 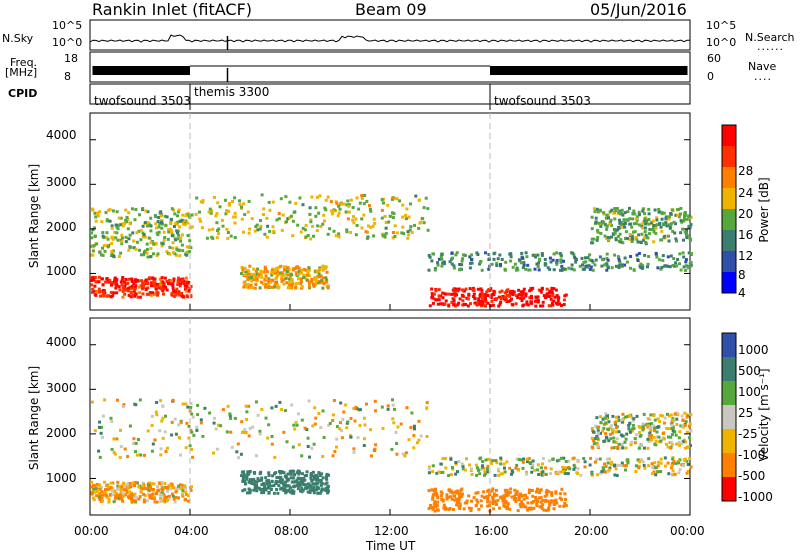 What do you see at coordinates (21, 72) in the screenshot?
I see `freq-unit: [MHz]` at bounding box center [21, 72].